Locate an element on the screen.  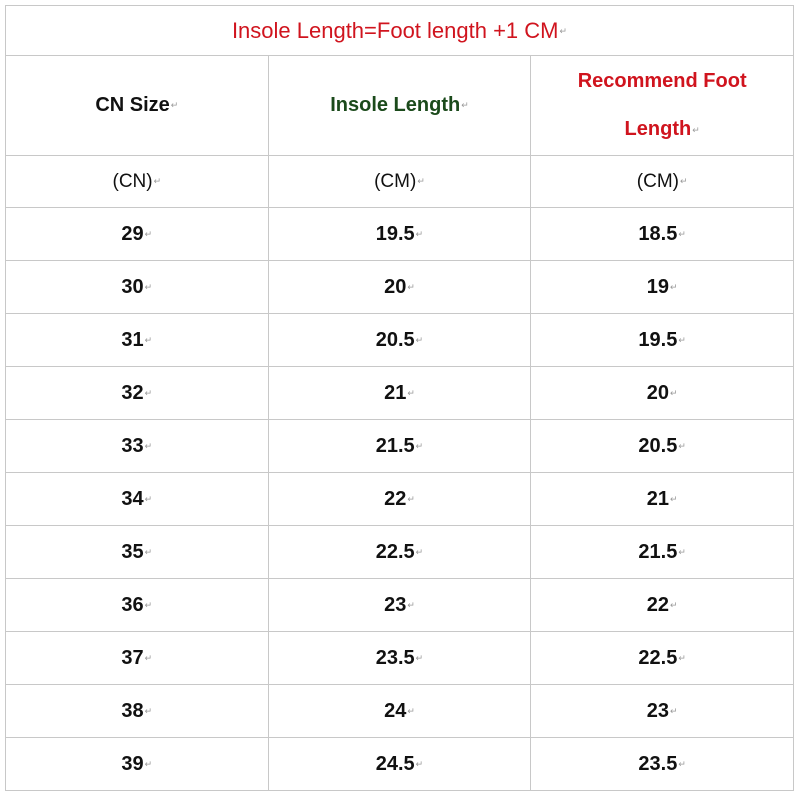
header-insole-length: Insole Length is located at coordinates (399, 105).